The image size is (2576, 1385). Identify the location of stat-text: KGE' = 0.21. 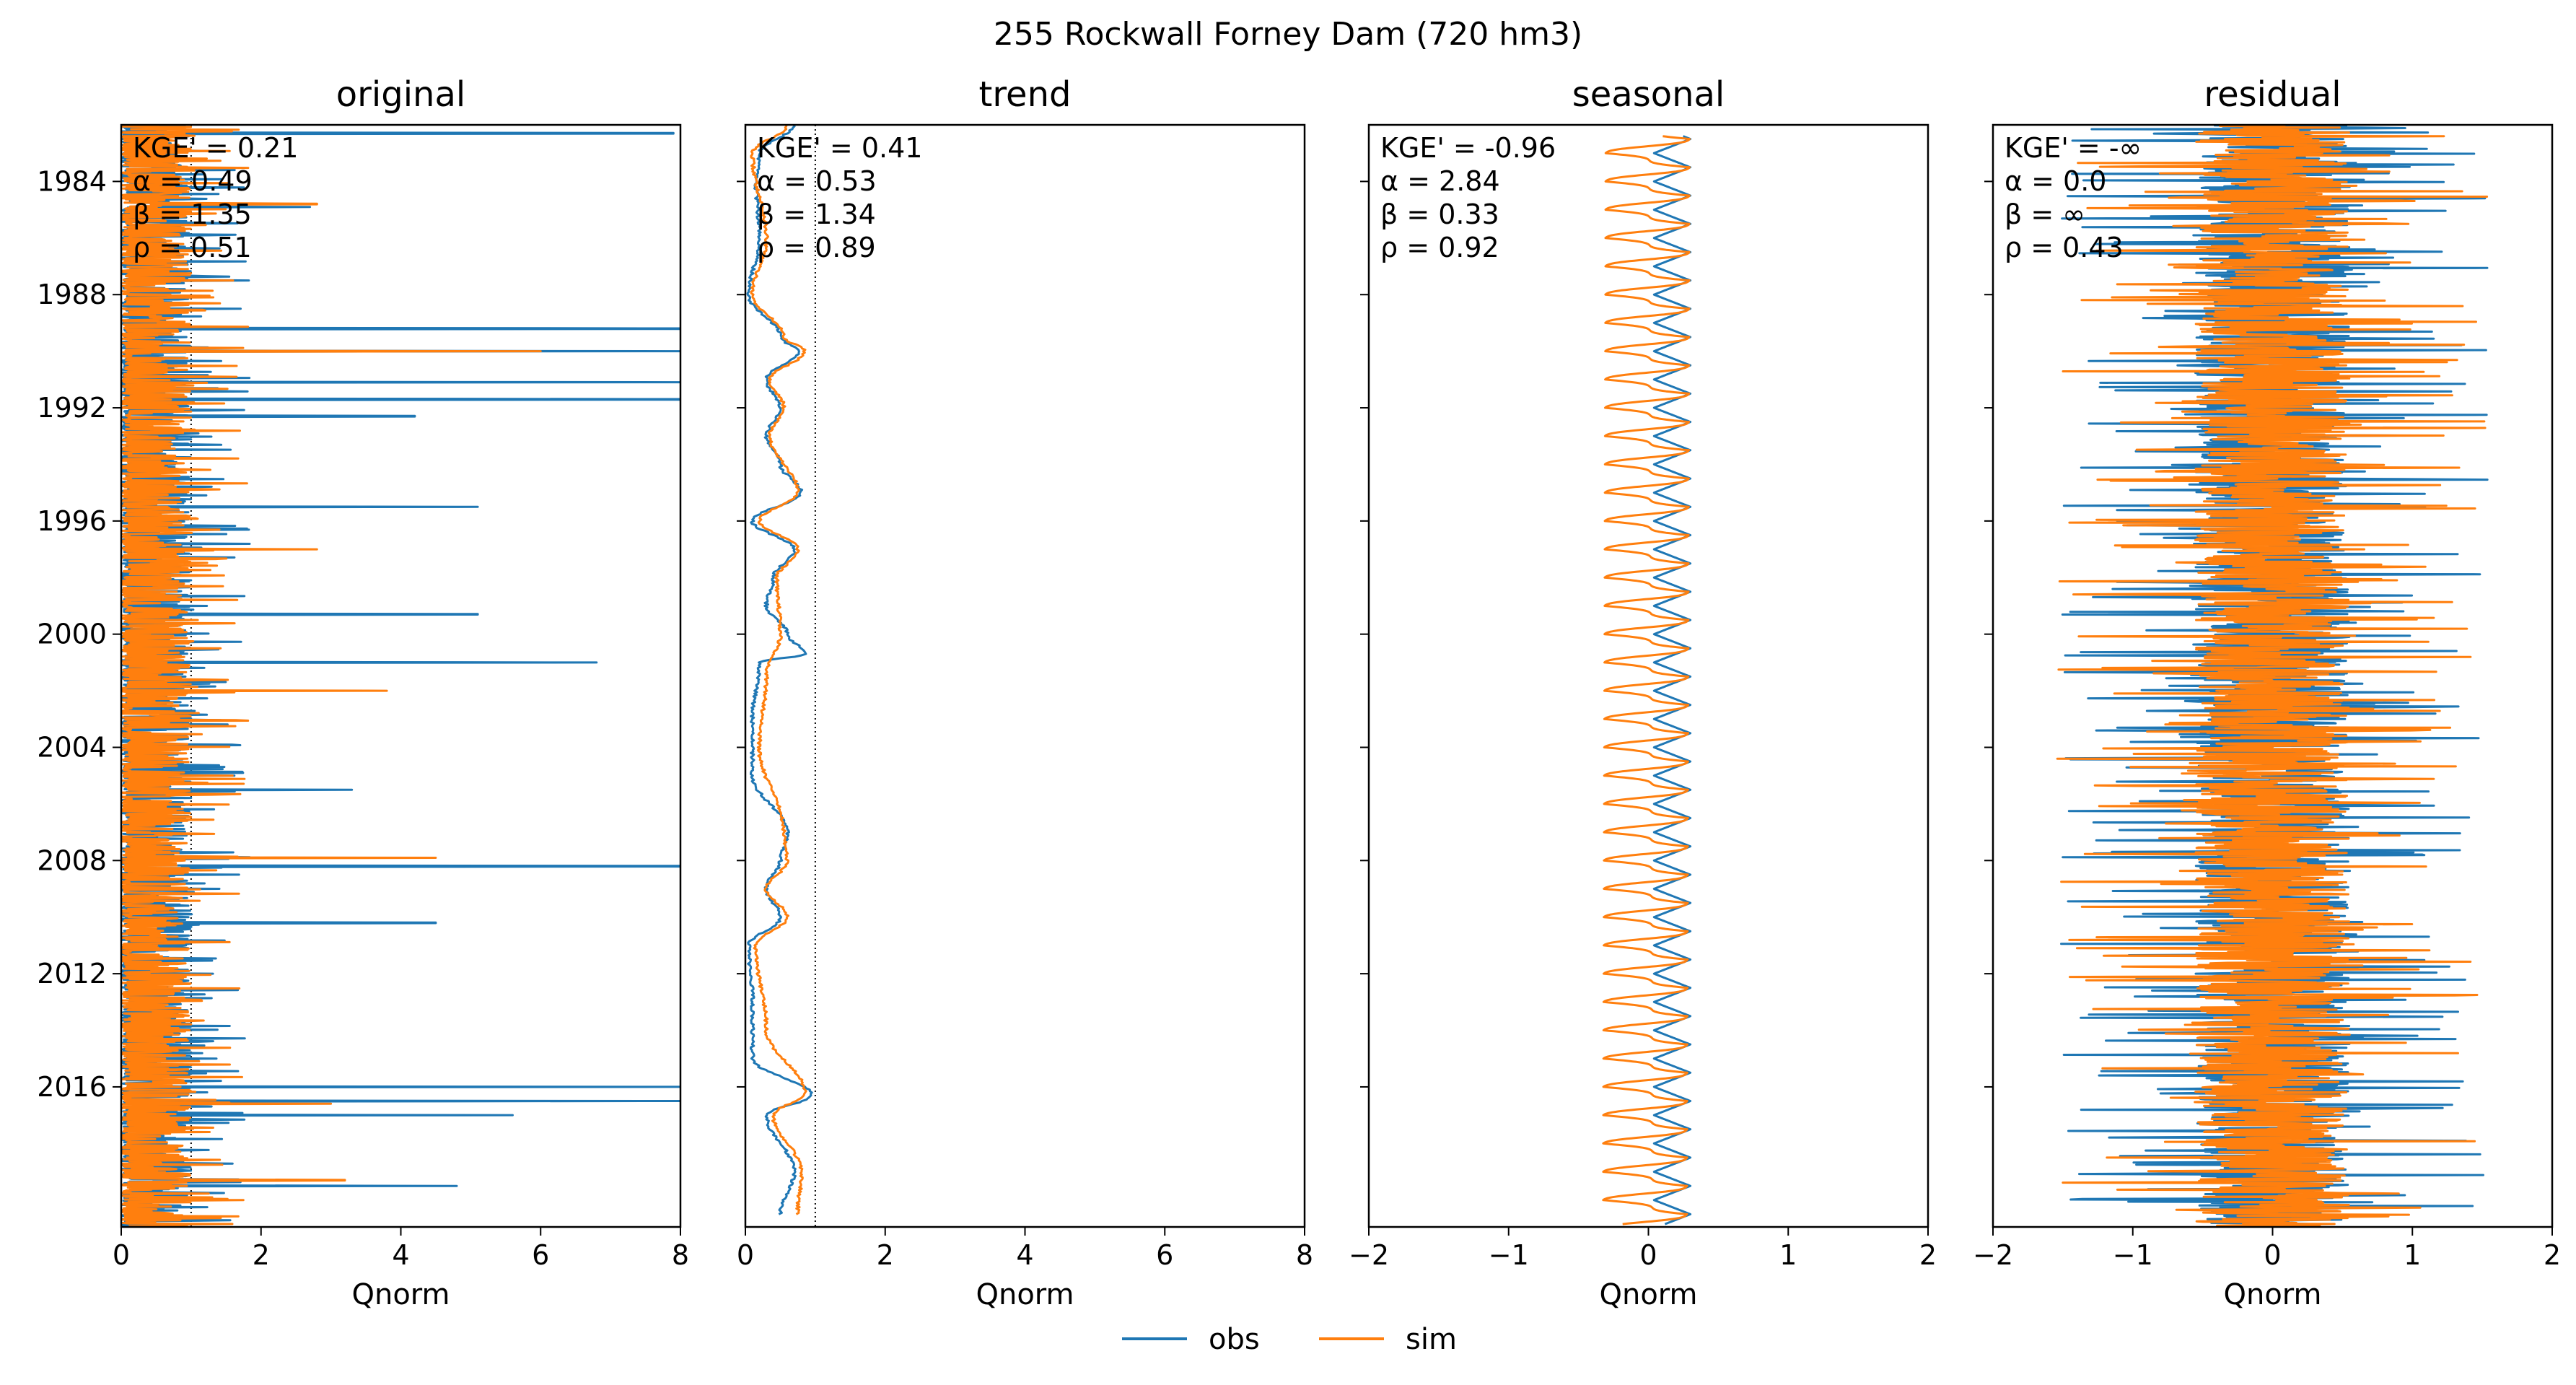
(215, 148).